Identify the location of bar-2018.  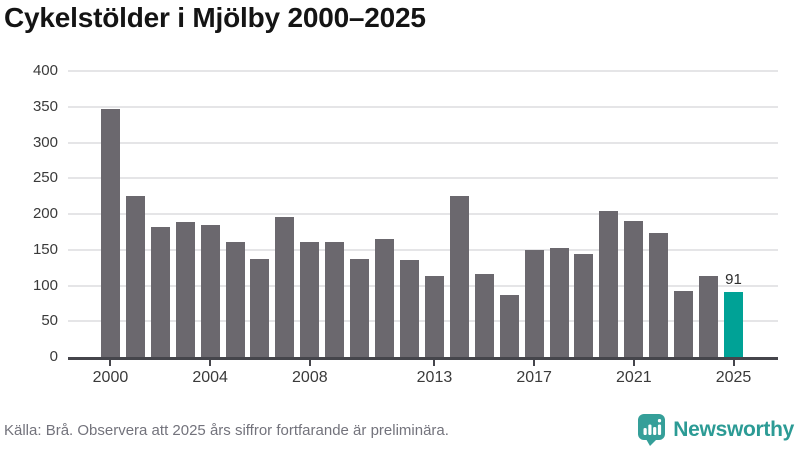
(559, 302).